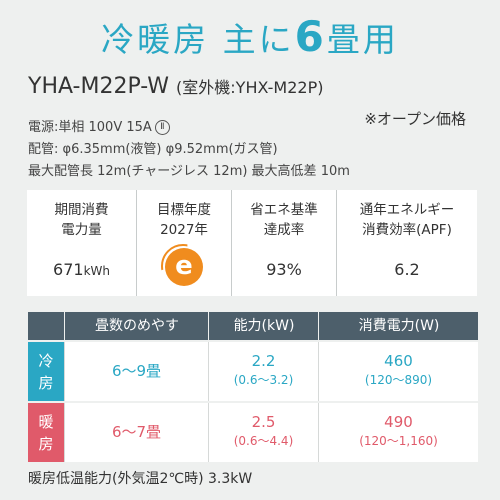 The height and width of the screenshot is (500, 500). I want to click on title-part2: 畳用, so click(362, 39).